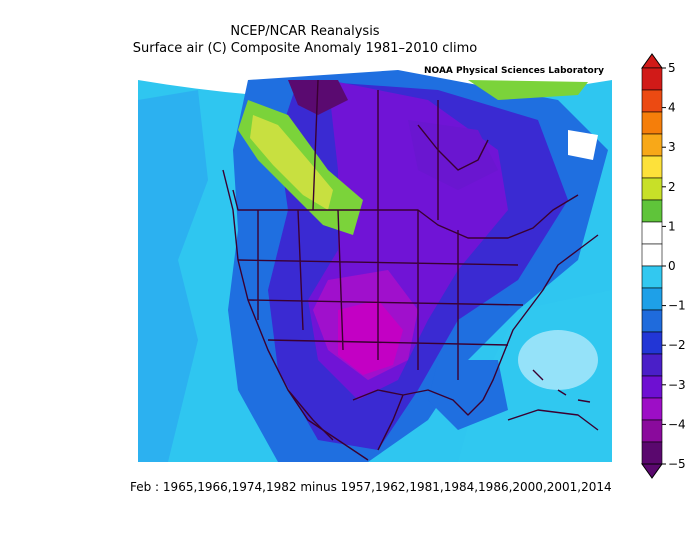 This screenshot has width=700, height=542. Describe the element at coordinates (553, 420) in the screenshot. I see `cuba` at that location.